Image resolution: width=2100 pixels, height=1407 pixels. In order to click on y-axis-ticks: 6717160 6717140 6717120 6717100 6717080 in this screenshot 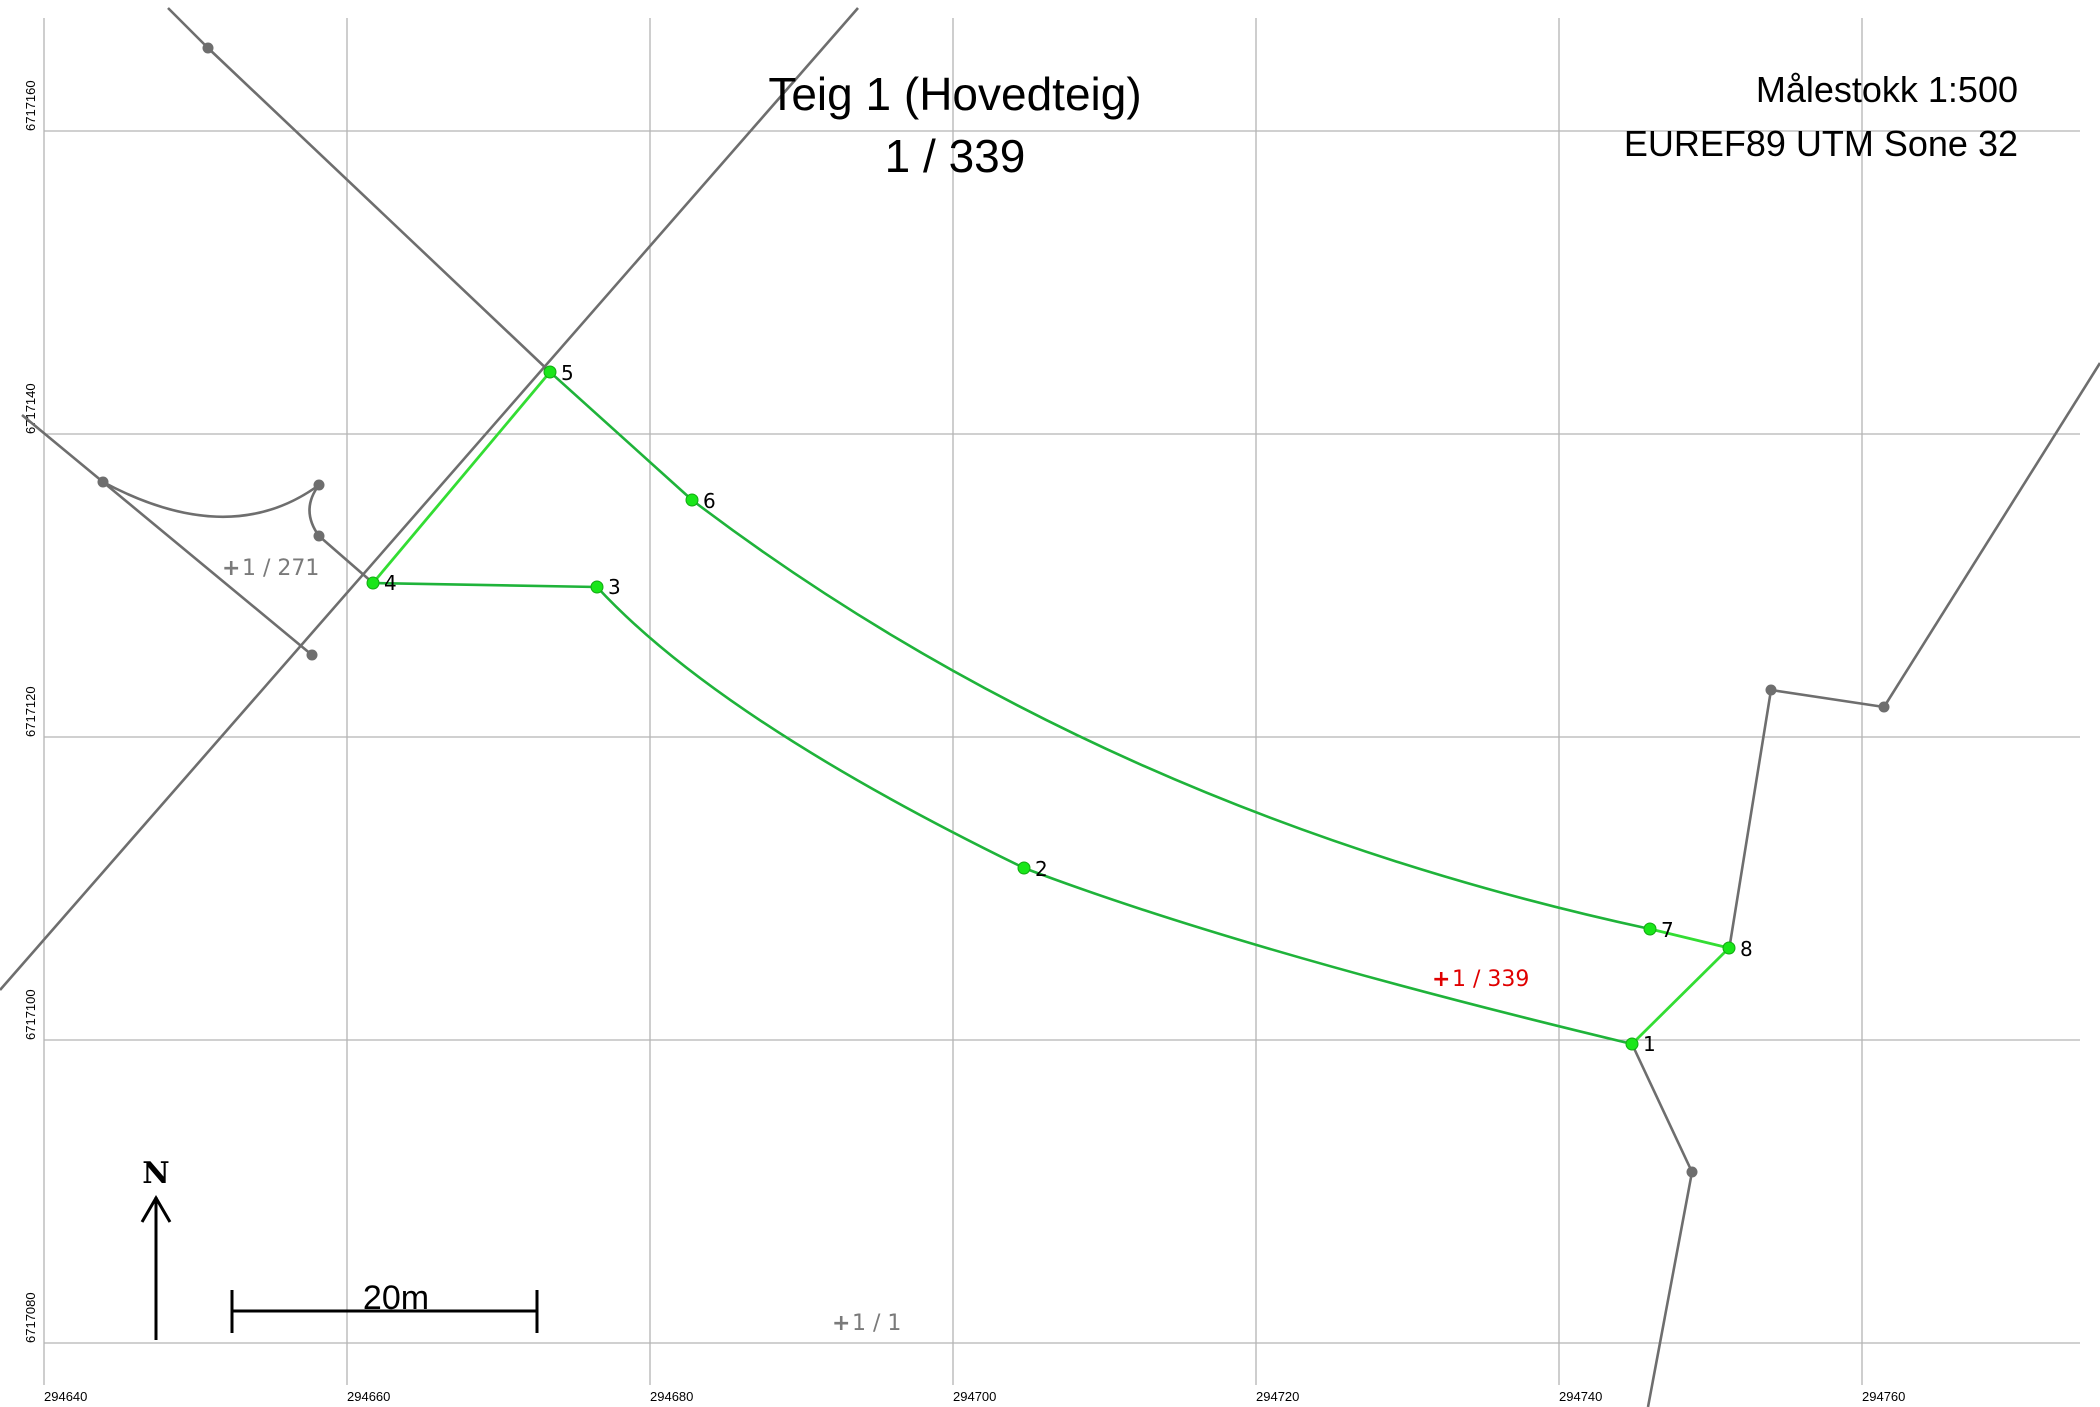, I will do `click(30, 711)`.